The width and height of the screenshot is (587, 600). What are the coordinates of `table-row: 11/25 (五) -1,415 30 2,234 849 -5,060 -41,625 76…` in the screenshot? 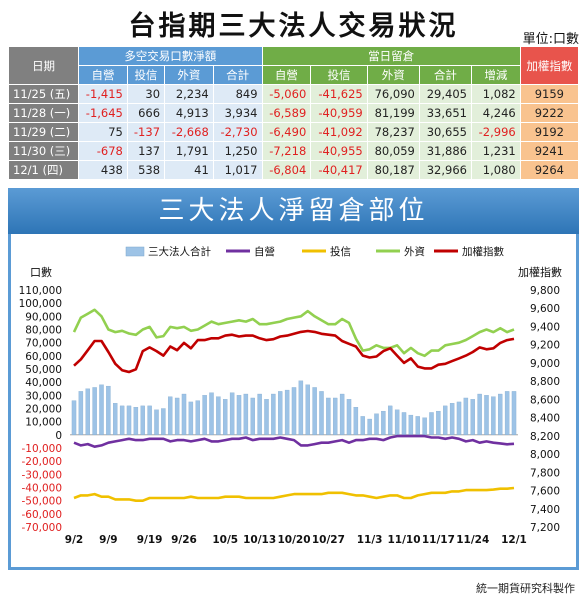 It's located at (293, 94).